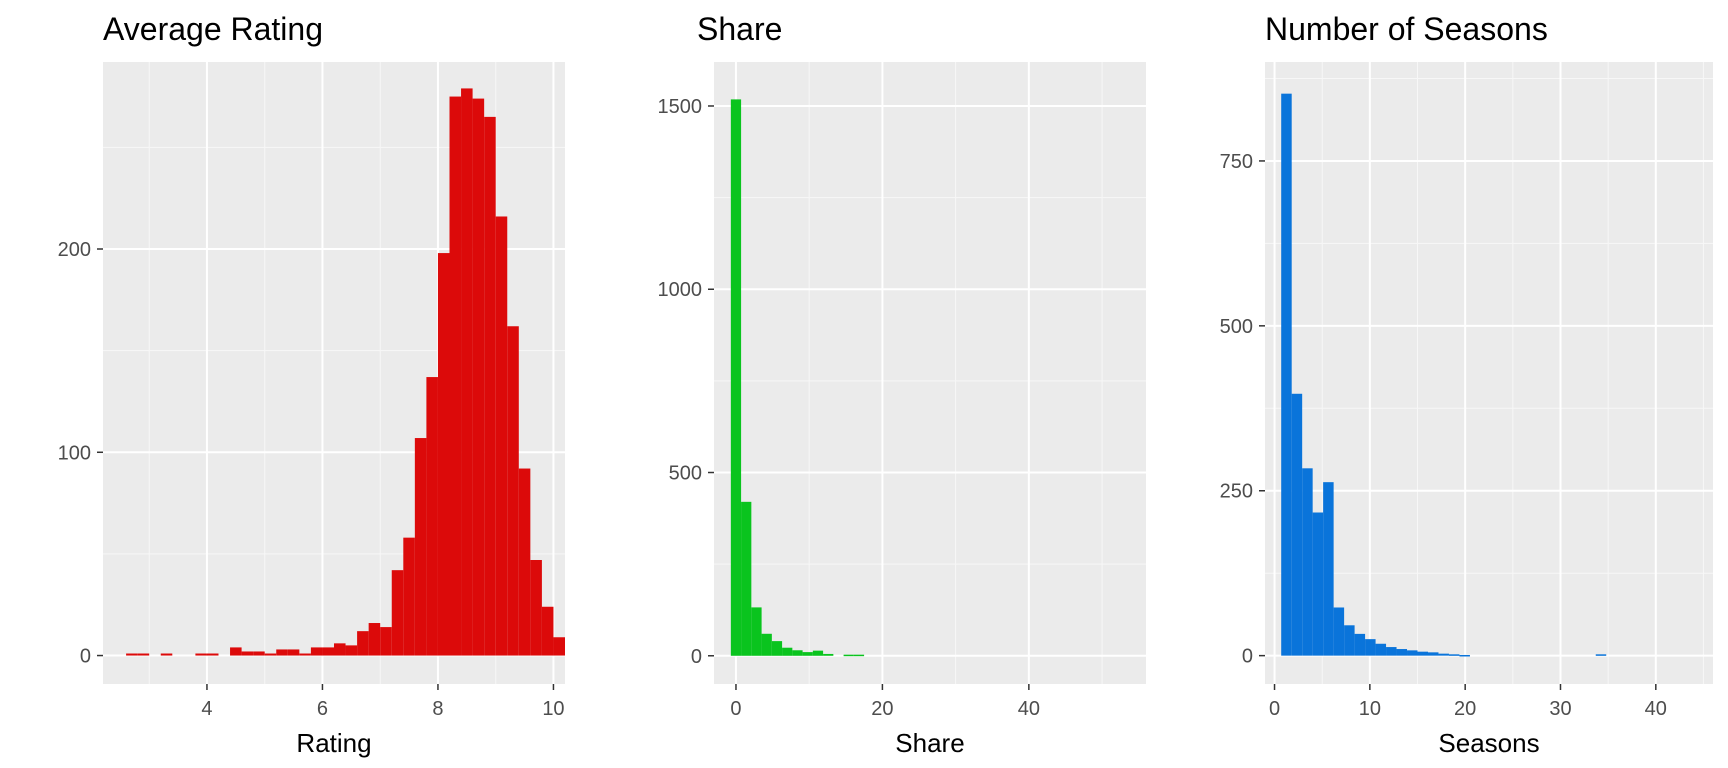 This screenshot has width=1728, height=768. What do you see at coordinates (1560, 709) in the screenshot?
I see `x-tick-label: 30` at bounding box center [1560, 709].